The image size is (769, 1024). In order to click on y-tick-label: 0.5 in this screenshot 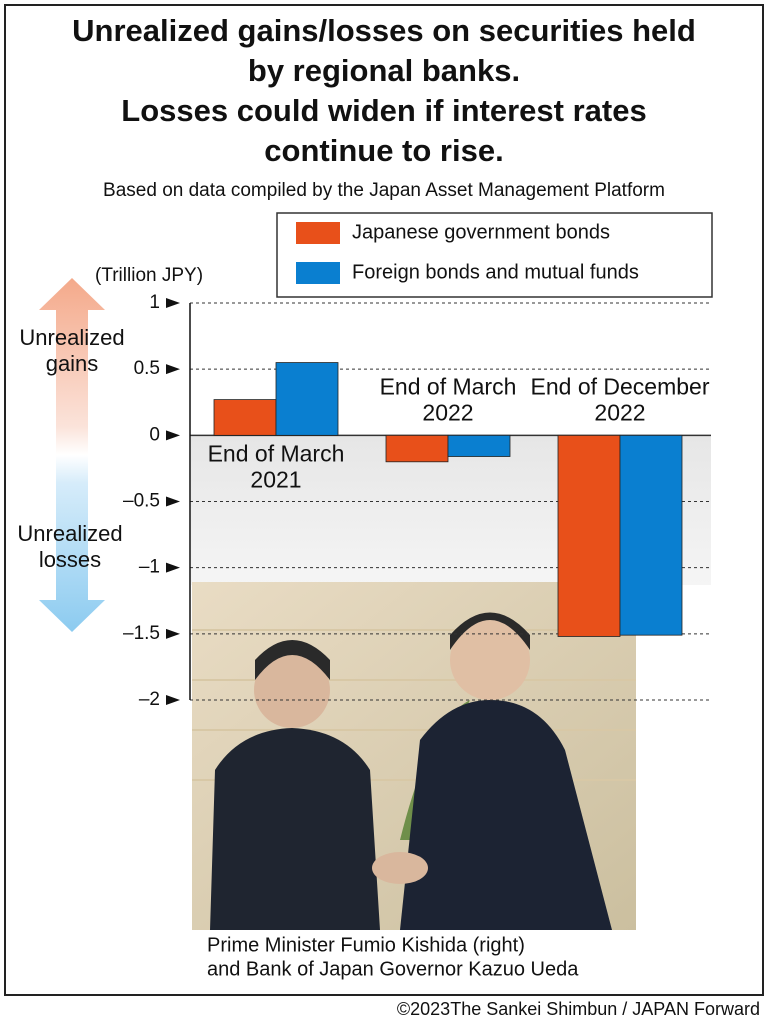, I will do `click(147, 368)`.